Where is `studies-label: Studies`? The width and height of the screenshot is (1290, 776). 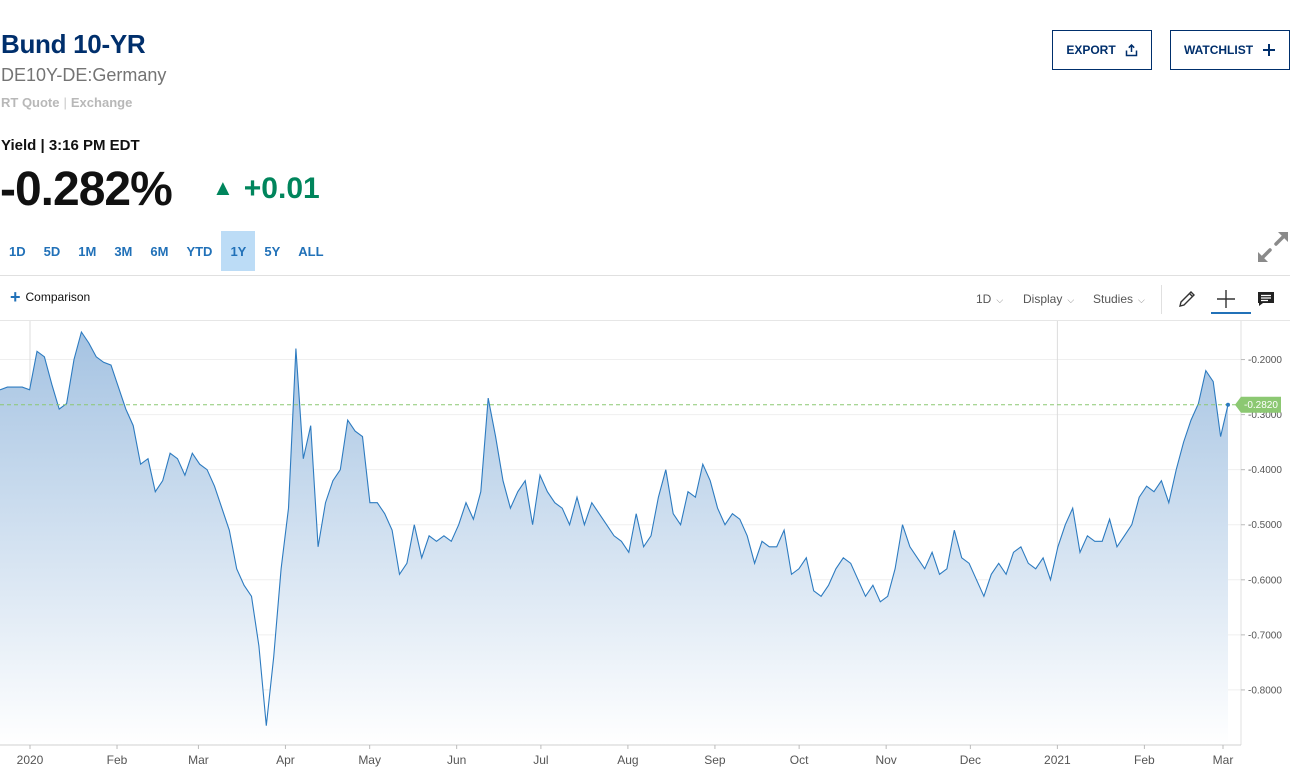
studies-label: Studies is located at coordinates (1113, 298).